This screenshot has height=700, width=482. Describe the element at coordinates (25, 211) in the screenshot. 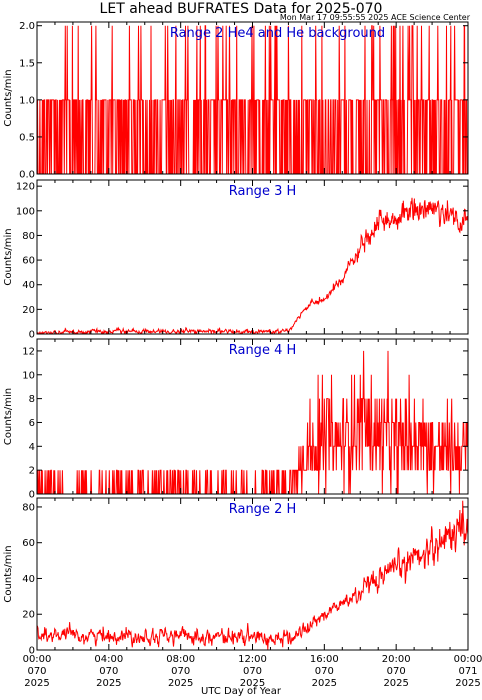

I see `y-tick-label: 100` at that location.